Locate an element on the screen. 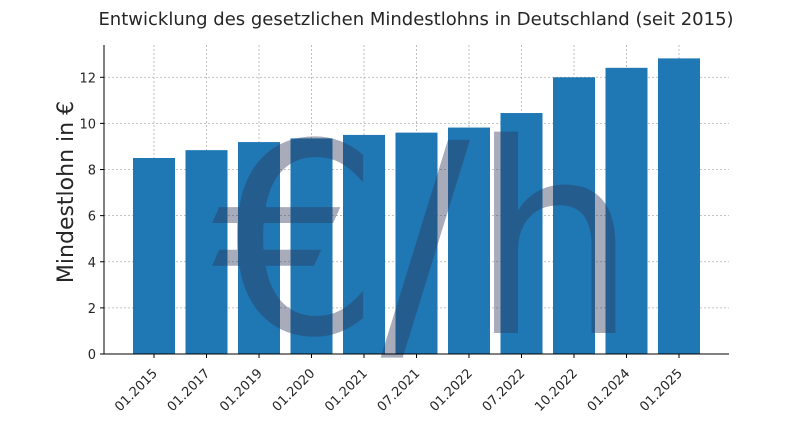  y-tick-label: 0 is located at coordinates (92, 355).